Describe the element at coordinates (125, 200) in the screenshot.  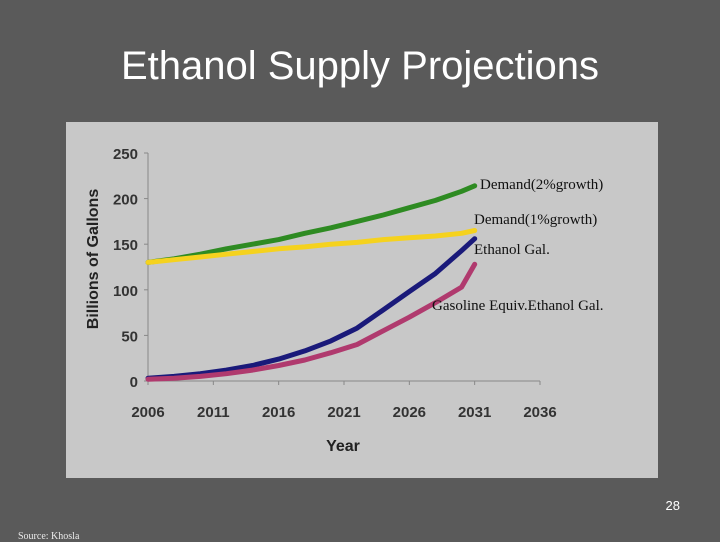
I see `y-tick-label: 200` at that location.